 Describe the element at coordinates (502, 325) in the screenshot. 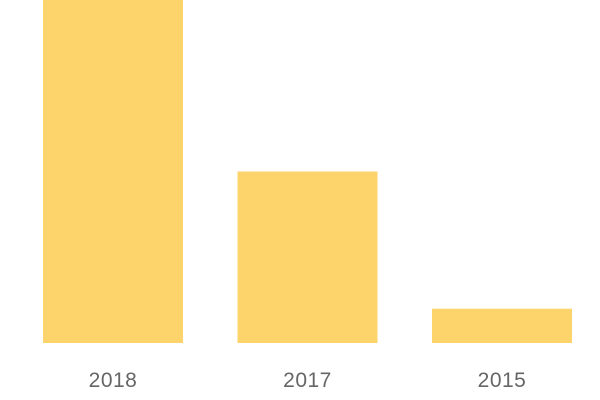

I see `bar-2015` at that location.